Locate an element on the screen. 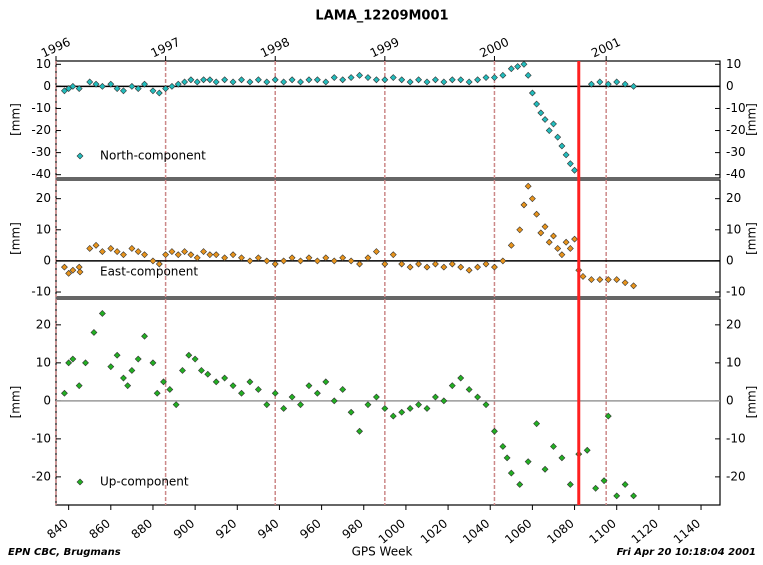 The width and height of the screenshot is (763, 565). footer-right: Fri Apr 20 10:18:04 2001 is located at coordinates (686, 552).